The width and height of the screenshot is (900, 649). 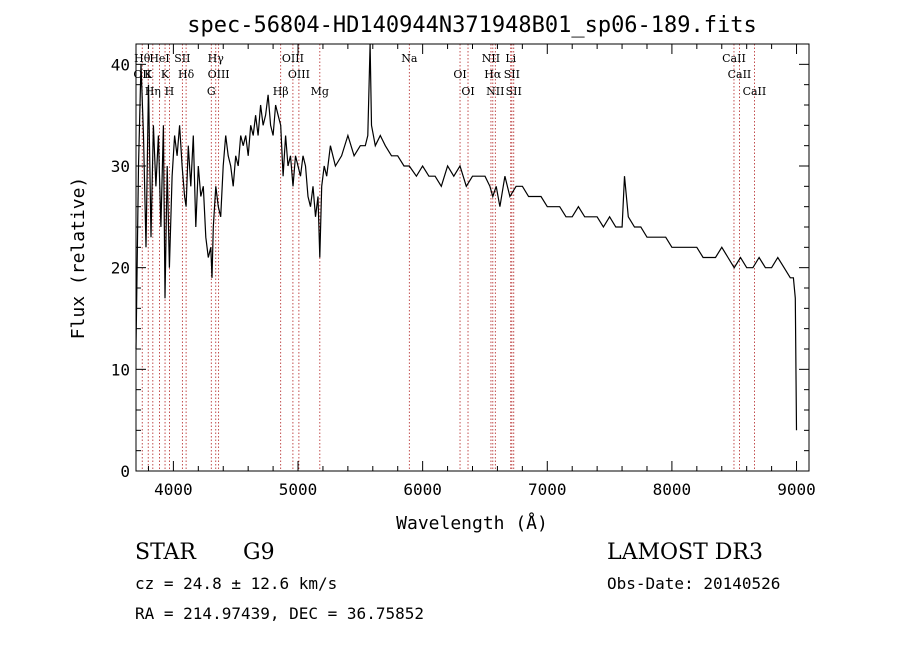 What do you see at coordinates (547, 489) in the screenshot?
I see `x-tick-label: 7000` at bounding box center [547, 489].